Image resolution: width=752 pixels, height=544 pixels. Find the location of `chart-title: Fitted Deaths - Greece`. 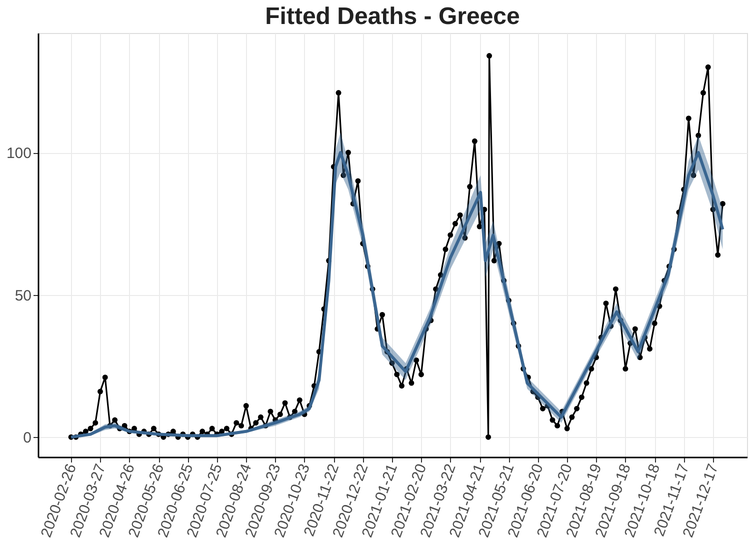

chart-title: Fitted Deaths - Greece is located at coordinates (392, 16).